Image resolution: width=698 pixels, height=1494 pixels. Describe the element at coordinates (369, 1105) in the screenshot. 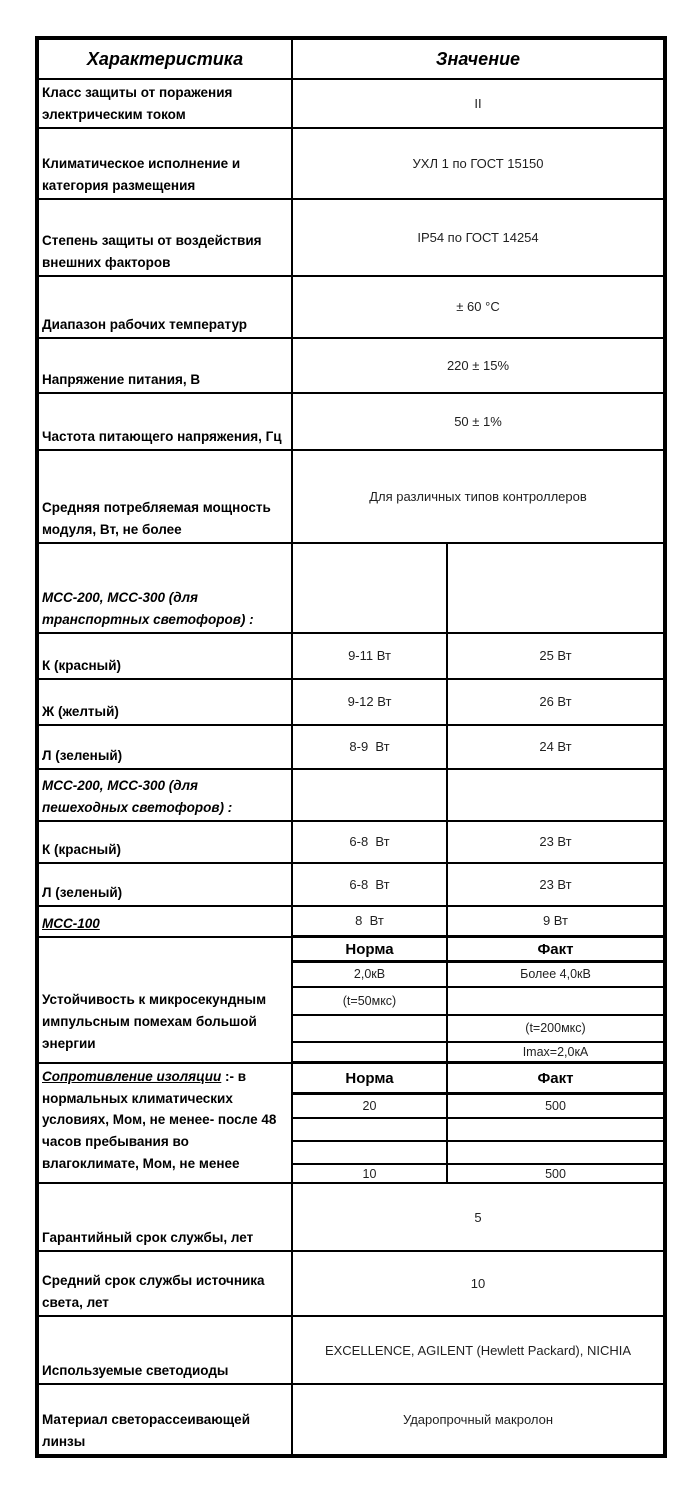

I see `norm-value-cell: 20` at that location.